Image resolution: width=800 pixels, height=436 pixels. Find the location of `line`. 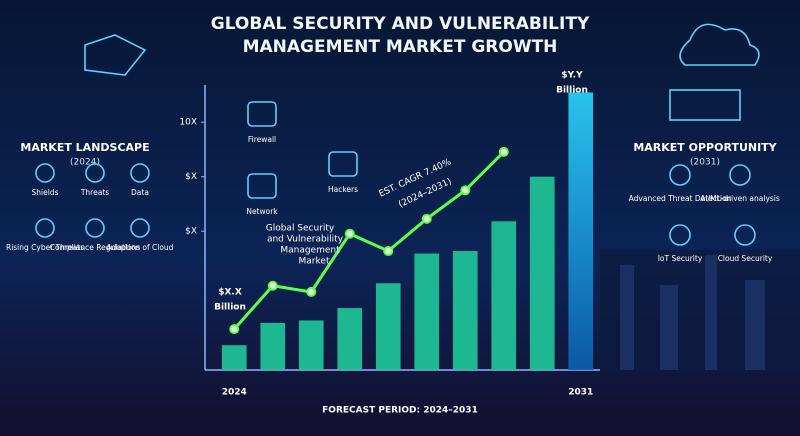

line is located at coordinates (369, 240).